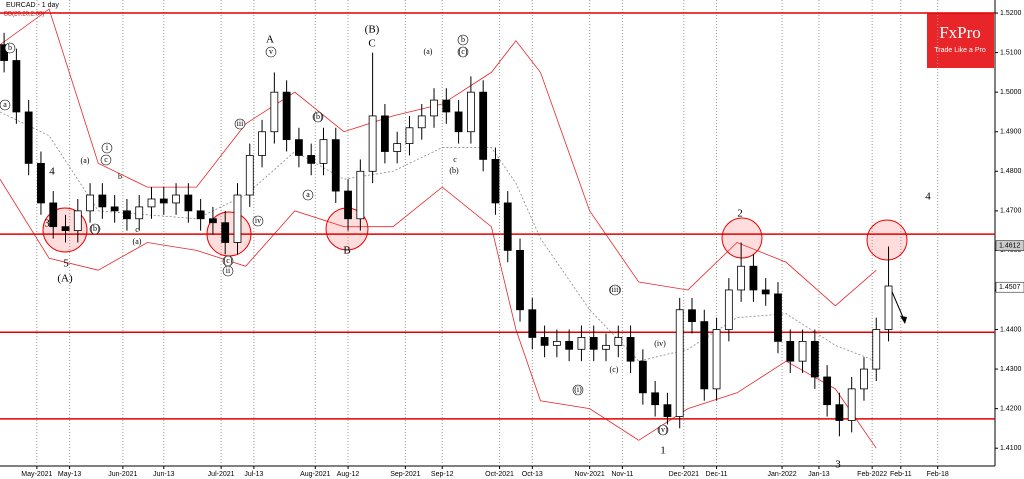 The height and width of the screenshot is (479, 1024). Describe the element at coordinates (897, 304) in the screenshot. I see `forecast-arrow` at that location.